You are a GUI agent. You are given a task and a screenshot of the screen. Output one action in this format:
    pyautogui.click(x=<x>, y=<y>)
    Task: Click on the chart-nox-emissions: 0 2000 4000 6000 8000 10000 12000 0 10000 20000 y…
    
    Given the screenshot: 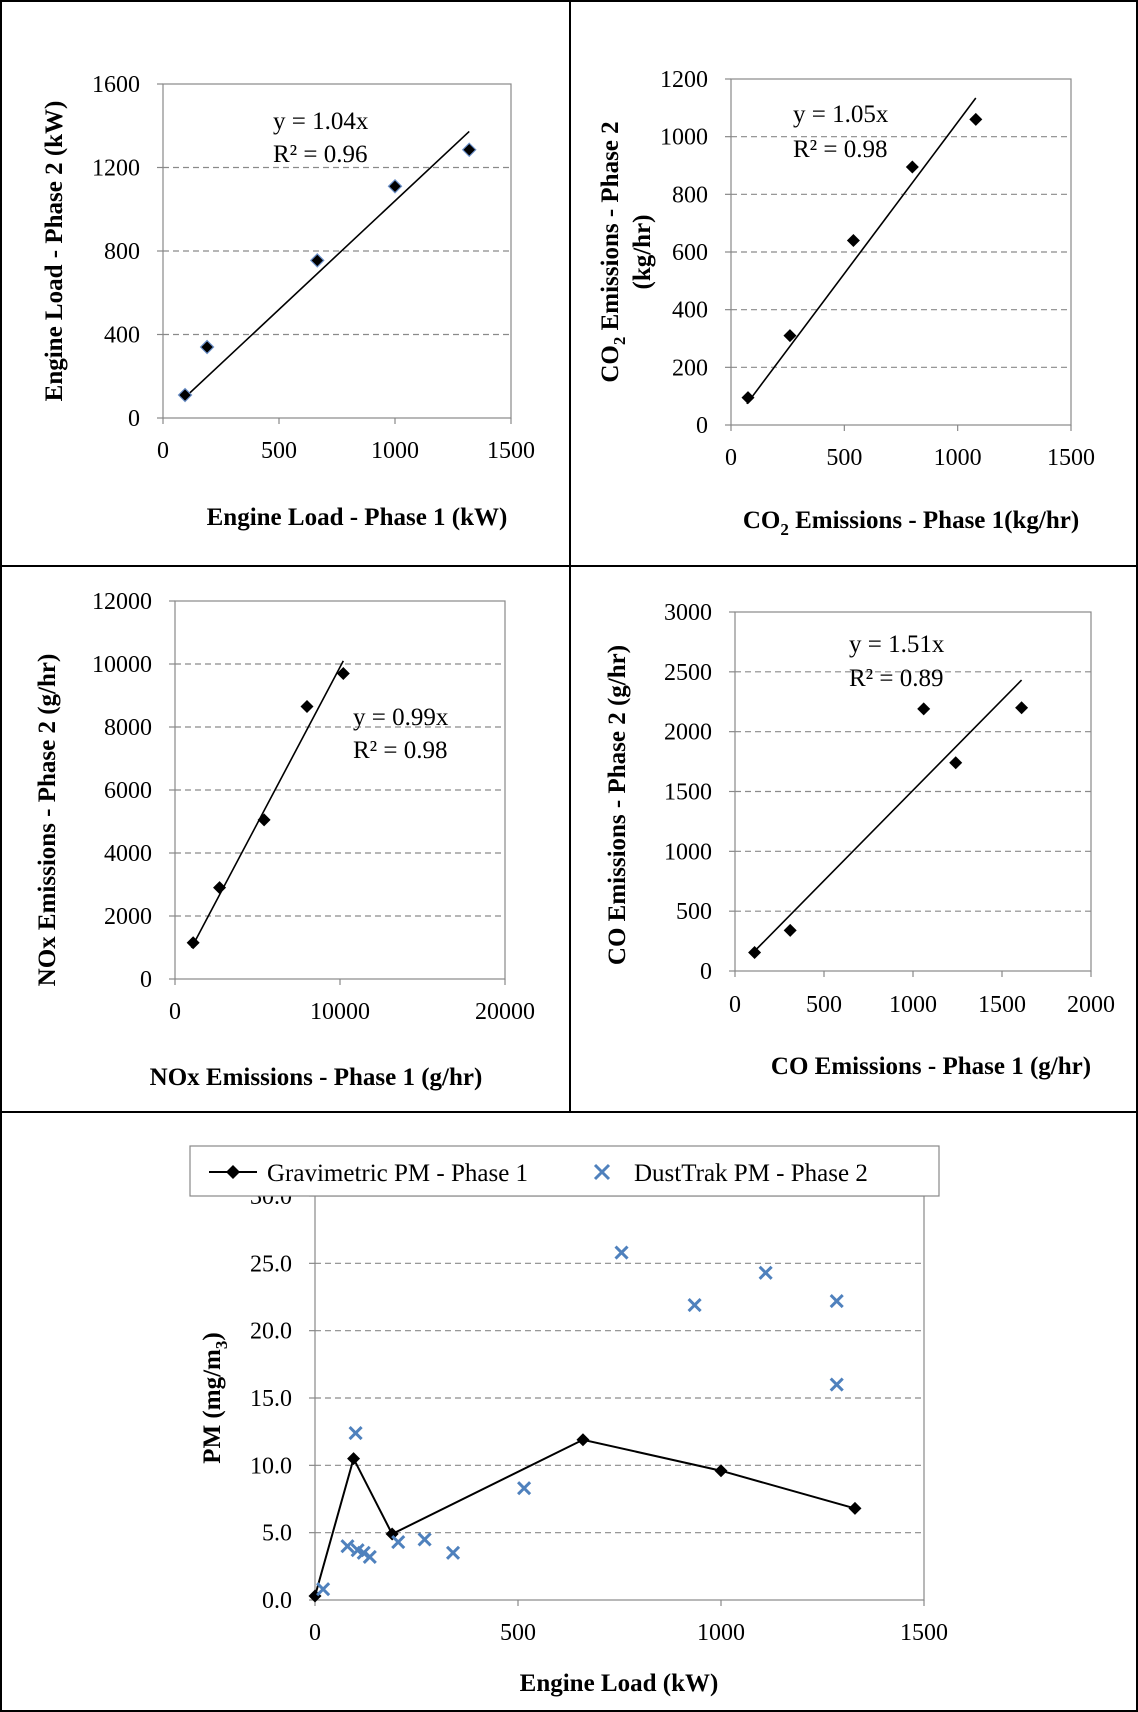 What is the action you would take?
    pyautogui.click(x=284, y=840)
    